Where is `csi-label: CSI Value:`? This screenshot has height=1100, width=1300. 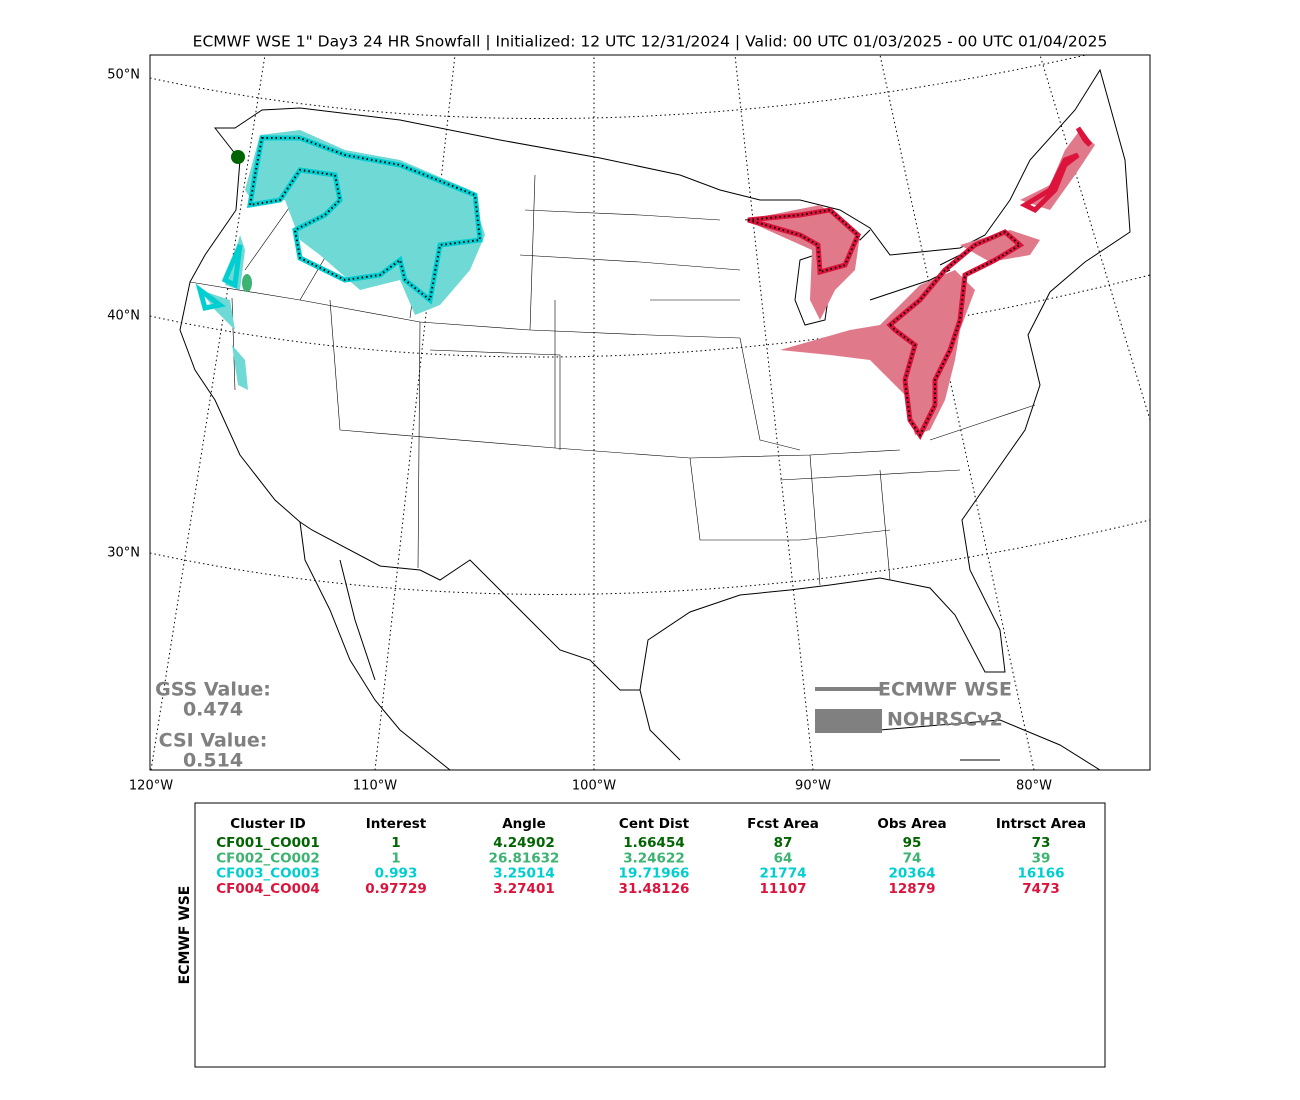 csi-label: CSI Value: is located at coordinates (213, 741).